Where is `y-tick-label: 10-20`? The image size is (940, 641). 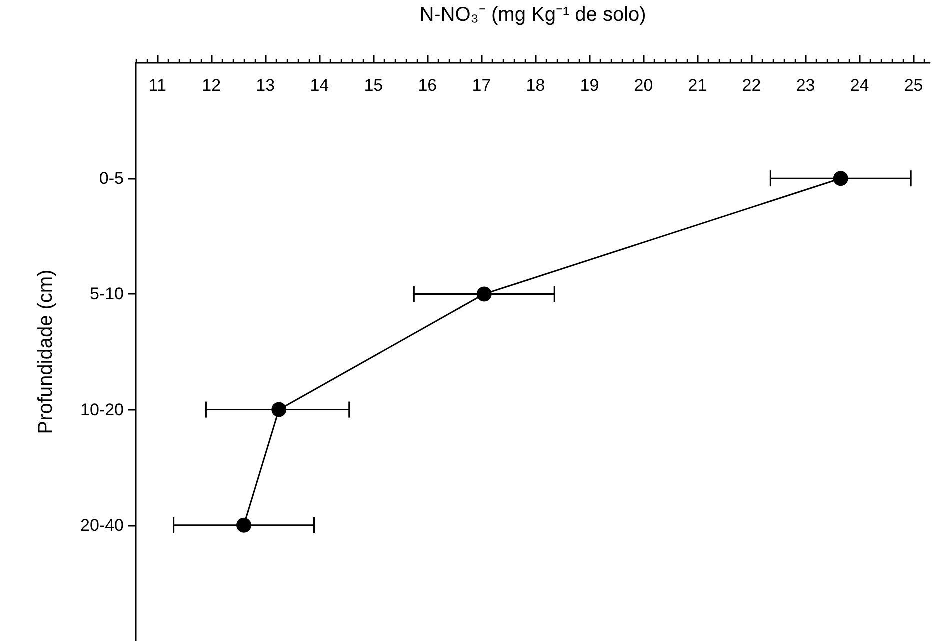 y-tick-label: 10-20 is located at coordinates (102, 410).